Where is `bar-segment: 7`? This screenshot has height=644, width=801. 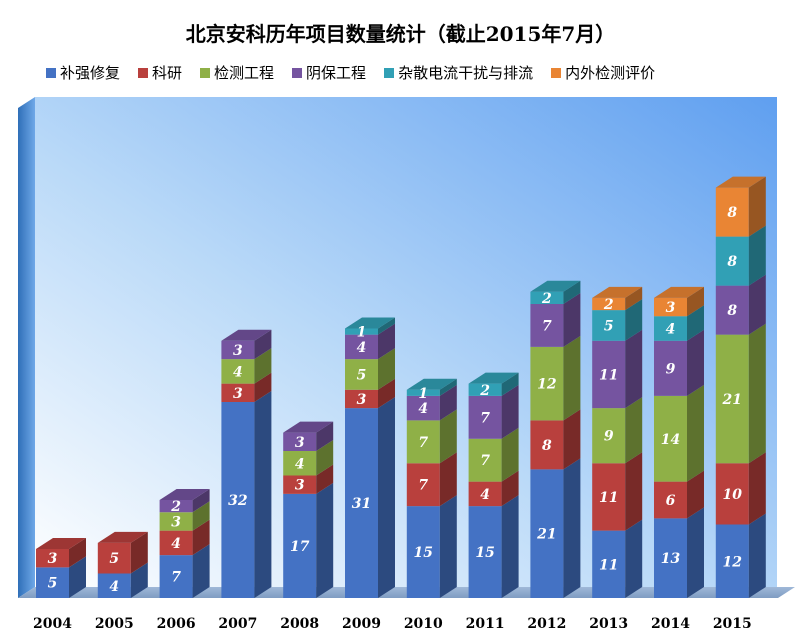
bar-segment: 7 is located at coordinates (431, 479).